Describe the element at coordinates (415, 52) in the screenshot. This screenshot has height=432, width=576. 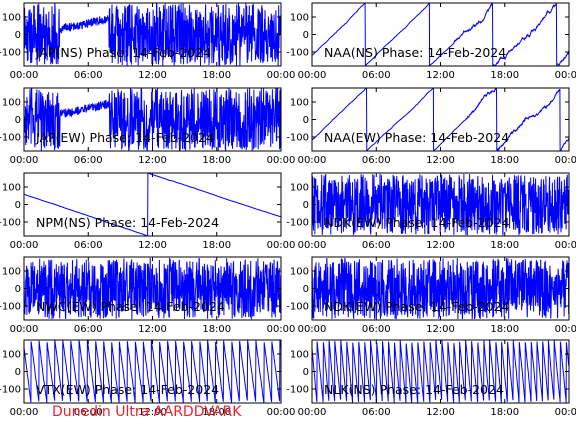
I see `panel-title: NAA(NS) Phase: 14-Feb-2024` at that location.